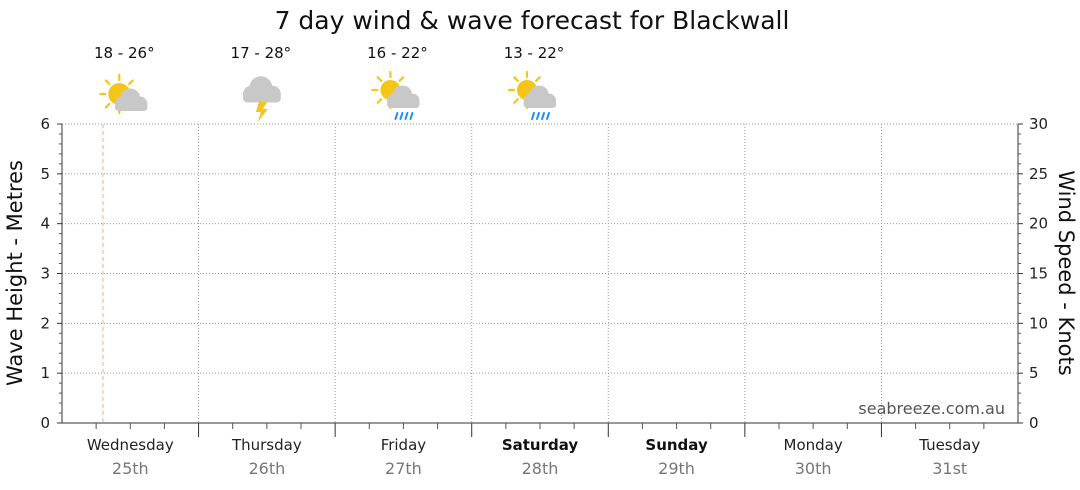  I want to click on left-tick-label: 5, so click(45, 174).